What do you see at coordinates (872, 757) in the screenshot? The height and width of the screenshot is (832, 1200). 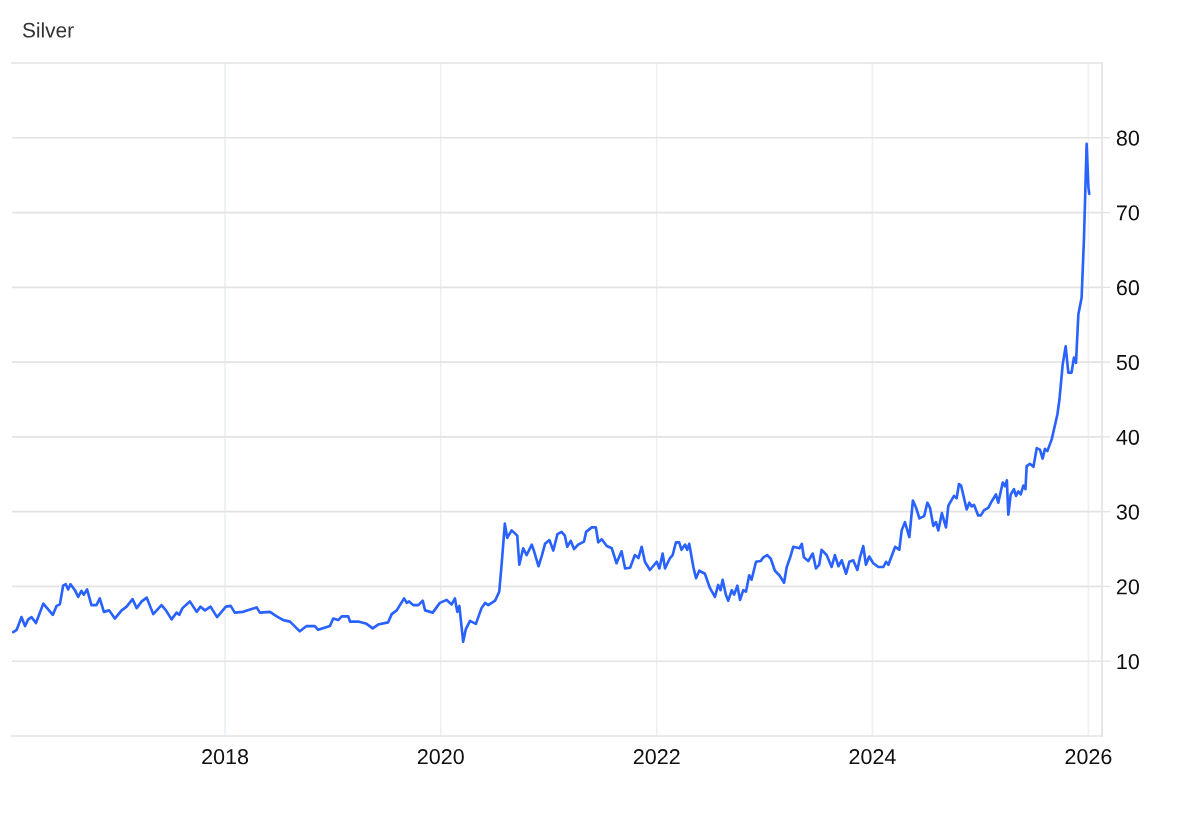 I see `x-tick-label: 2024` at bounding box center [872, 757].